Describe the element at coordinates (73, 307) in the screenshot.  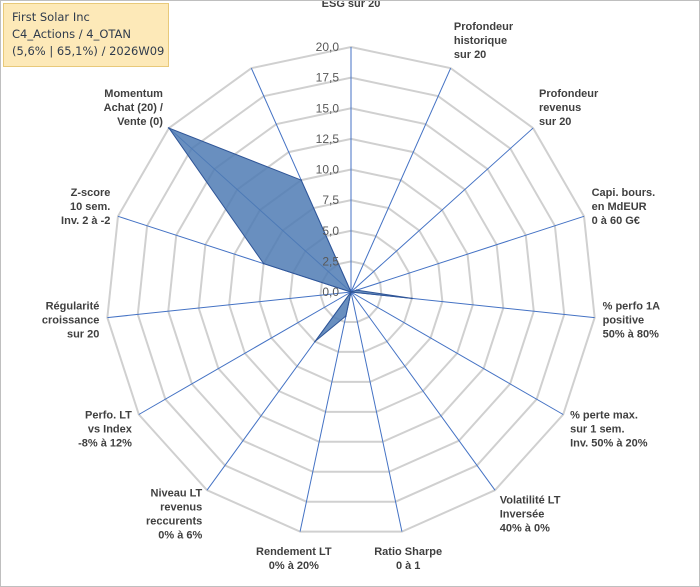
I see `axis-label-line: Régularité` at that location.